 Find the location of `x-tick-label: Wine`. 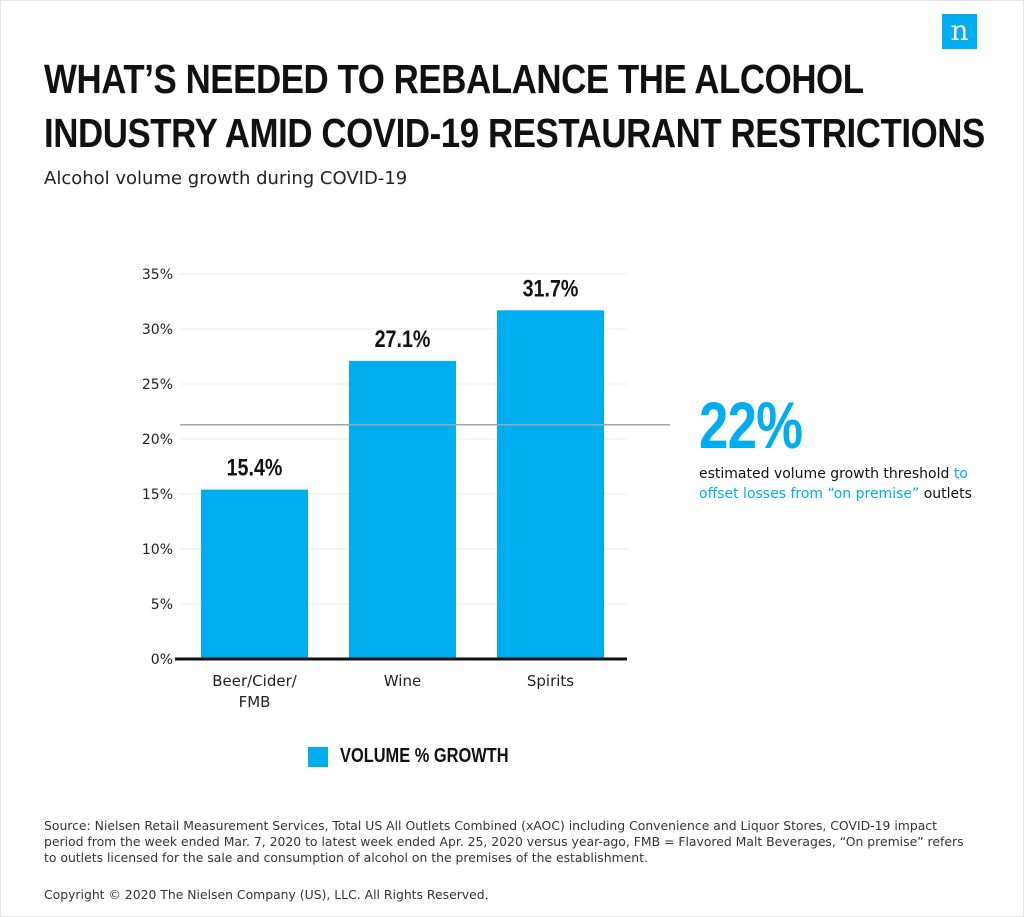

x-tick-label: Wine is located at coordinates (402, 681).